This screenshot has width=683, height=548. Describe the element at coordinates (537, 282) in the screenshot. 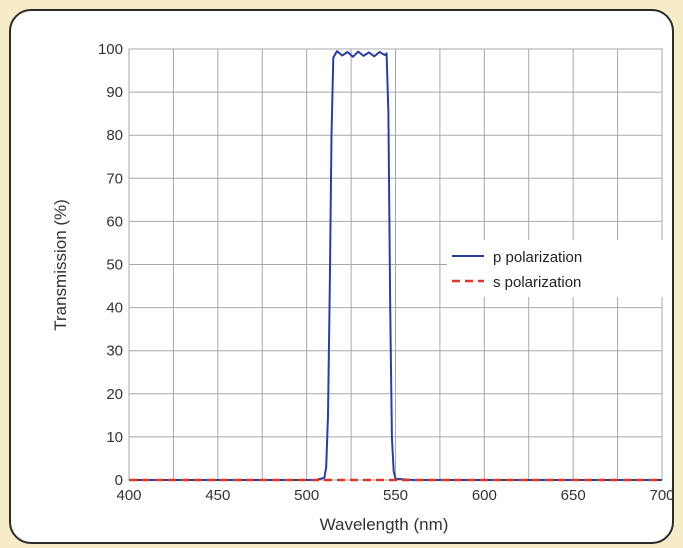

I see `legend-s-polarization-label: s polarization` at that location.